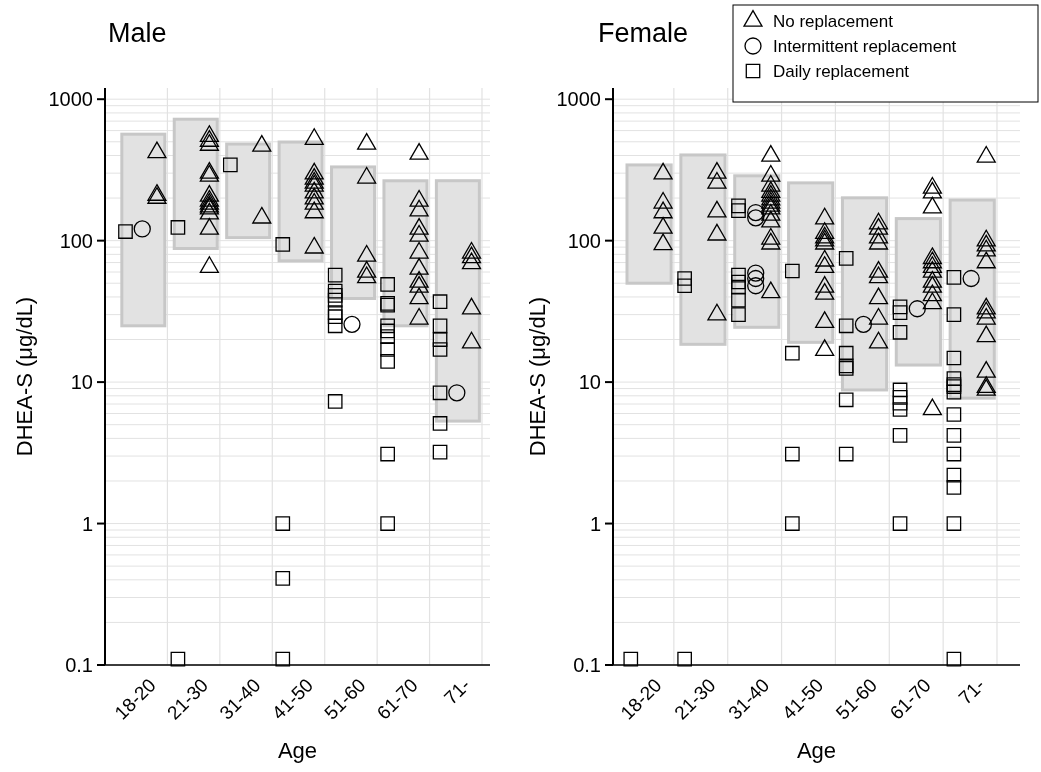 Image resolution: width=1041 pixels, height=772 pixels. What do you see at coordinates (865, 46) in the screenshot?
I see `legend-label: Intermittent replacement` at bounding box center [865, 46].